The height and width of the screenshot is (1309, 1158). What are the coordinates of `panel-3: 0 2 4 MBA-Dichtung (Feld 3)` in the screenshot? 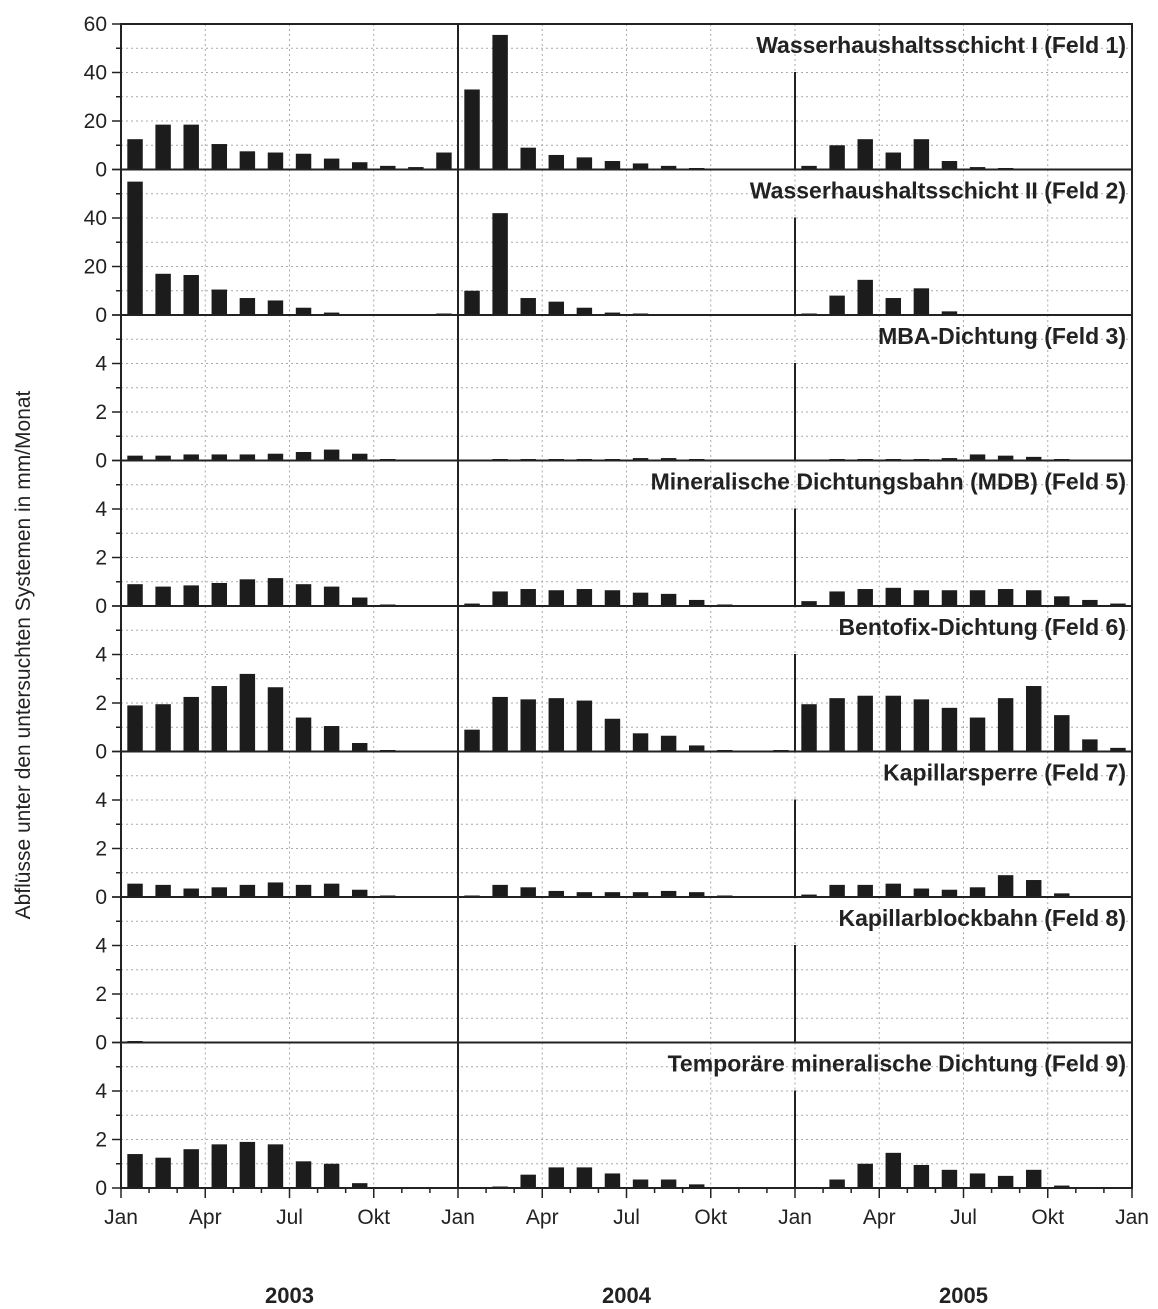 It's located at (614, 393).